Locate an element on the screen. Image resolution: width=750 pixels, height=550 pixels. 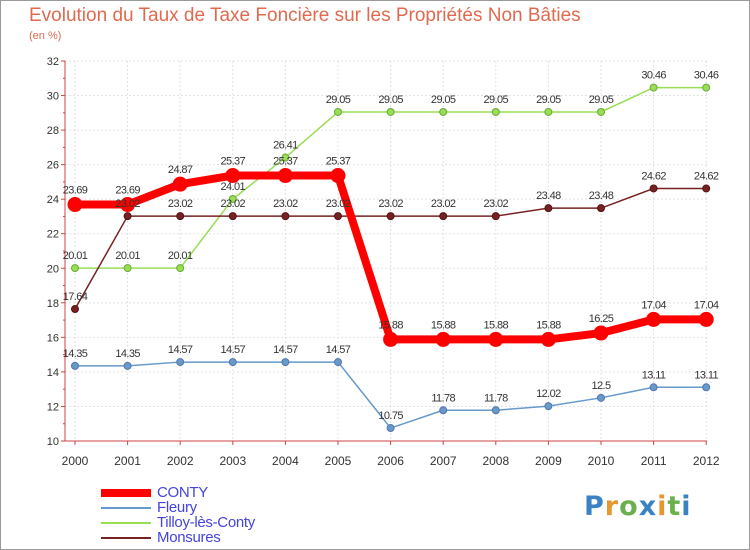
y-tick-label: 22 is located at coordinates (53, 235).